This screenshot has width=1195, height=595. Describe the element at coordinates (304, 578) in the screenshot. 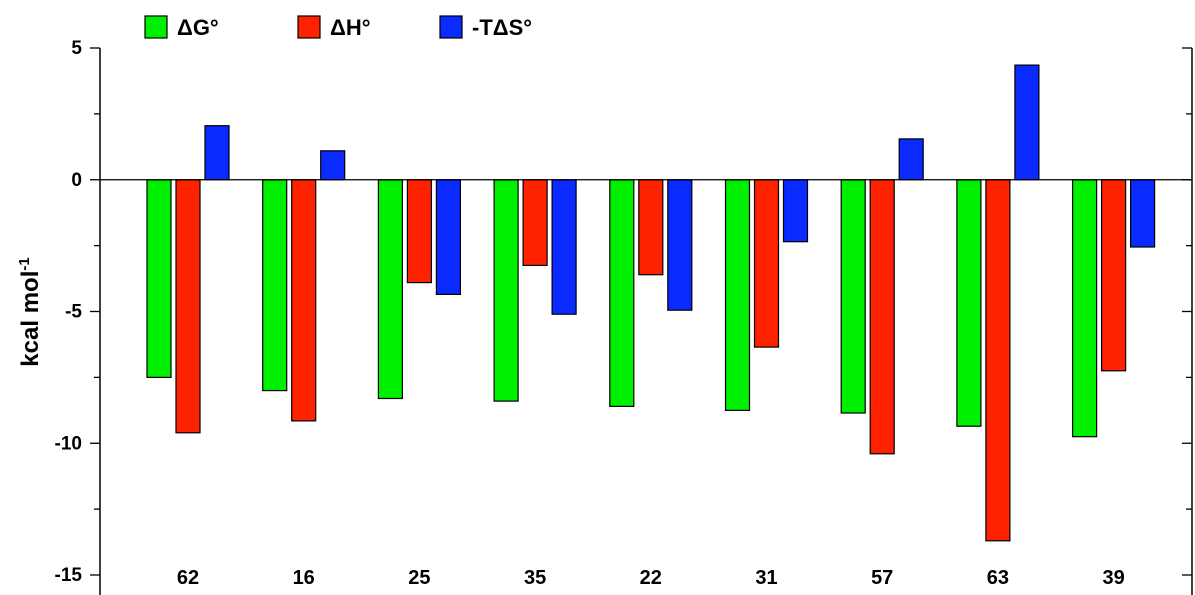

I see `category-label-16: 16` at that location.